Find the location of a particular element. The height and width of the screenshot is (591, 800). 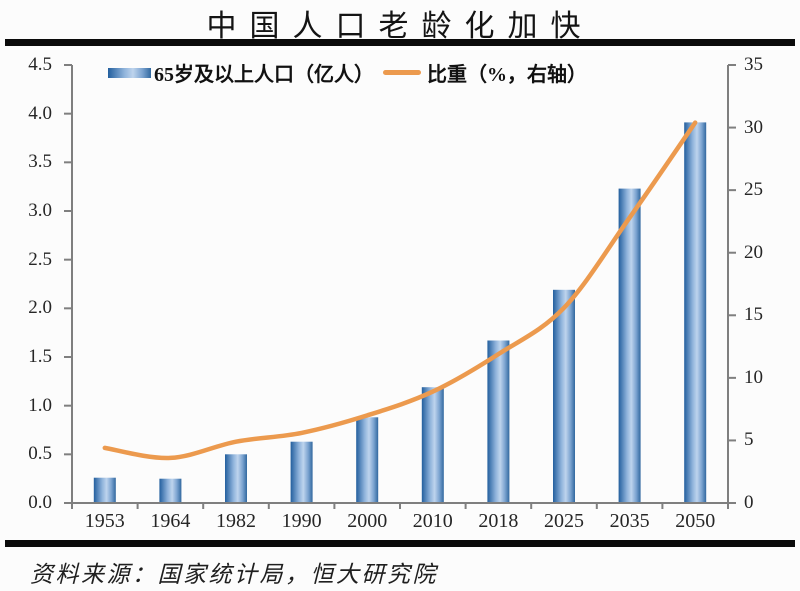

y-left-tick-label: 2.0 is located at coordinates (40, 308).